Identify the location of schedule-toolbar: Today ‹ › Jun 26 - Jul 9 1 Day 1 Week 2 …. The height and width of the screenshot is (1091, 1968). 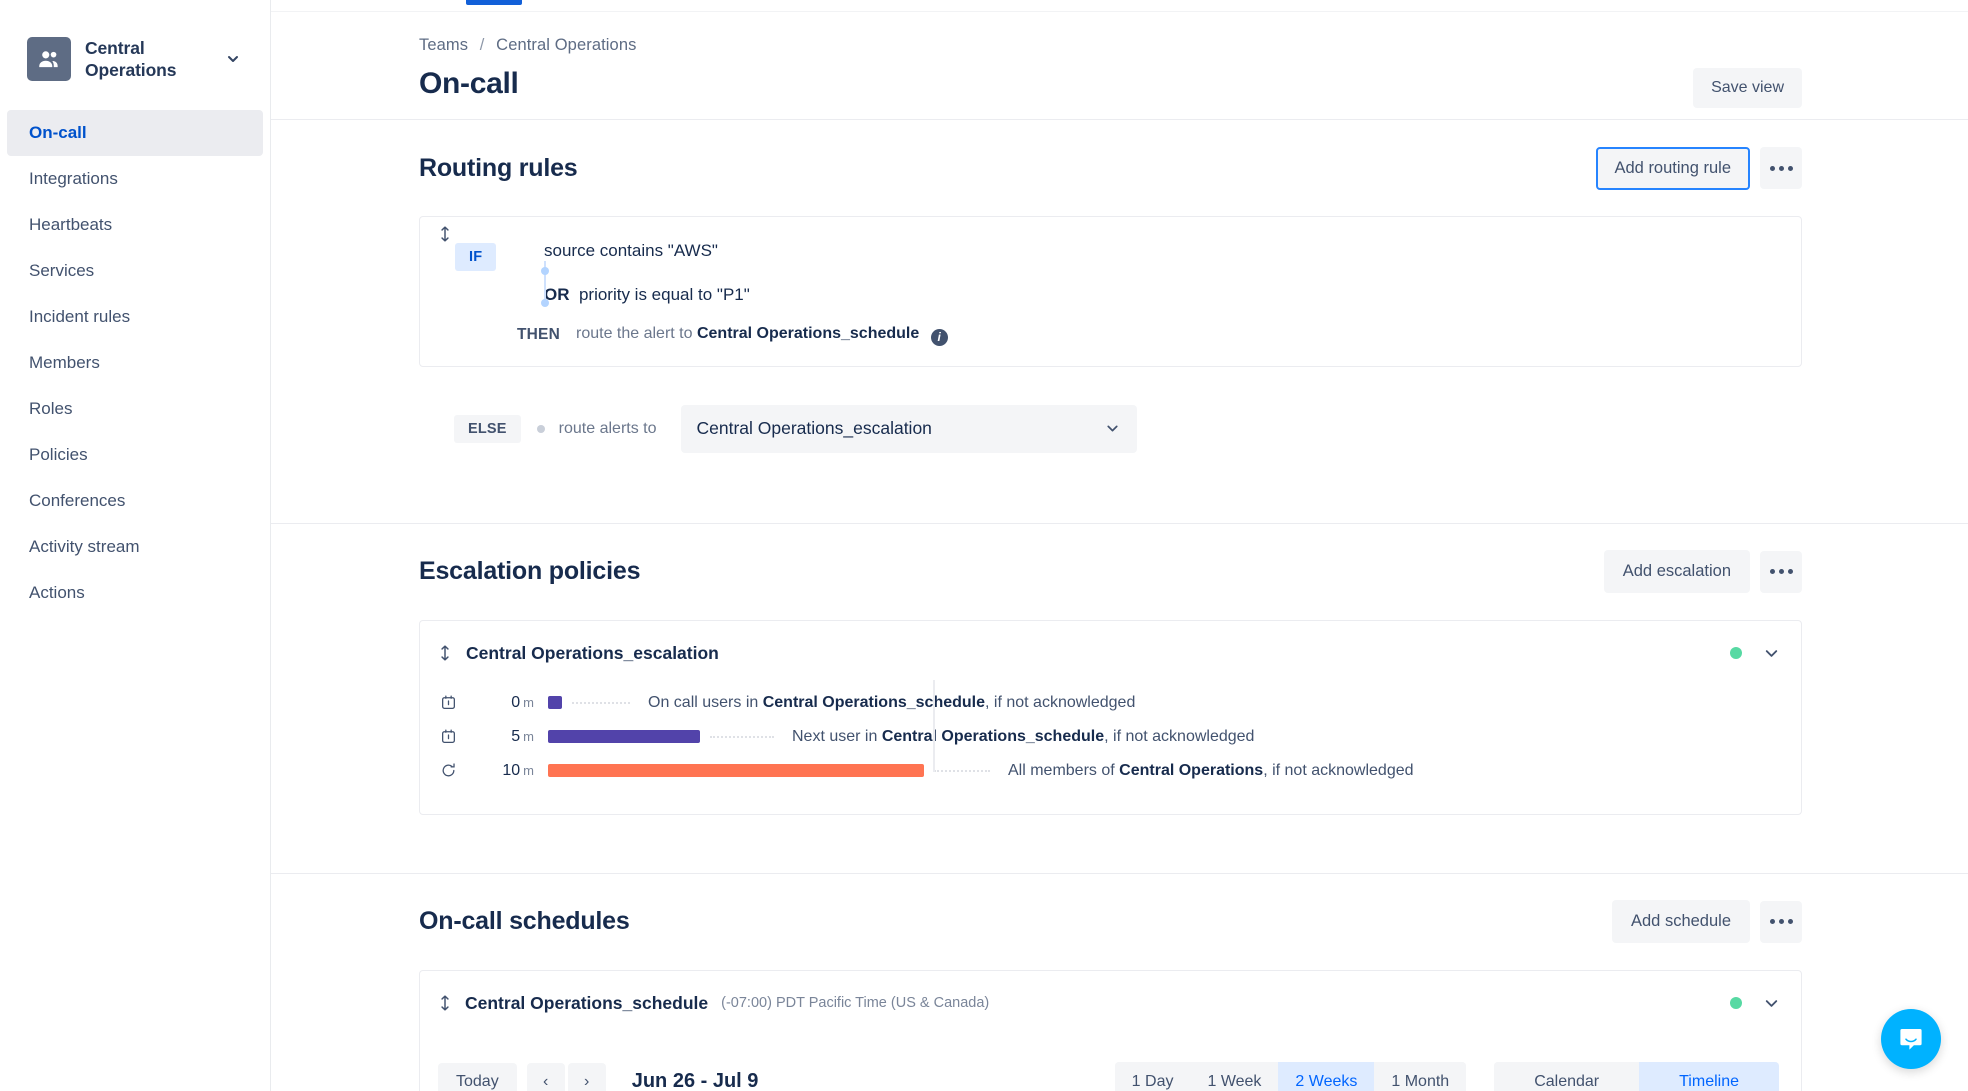
(1110, 1076).